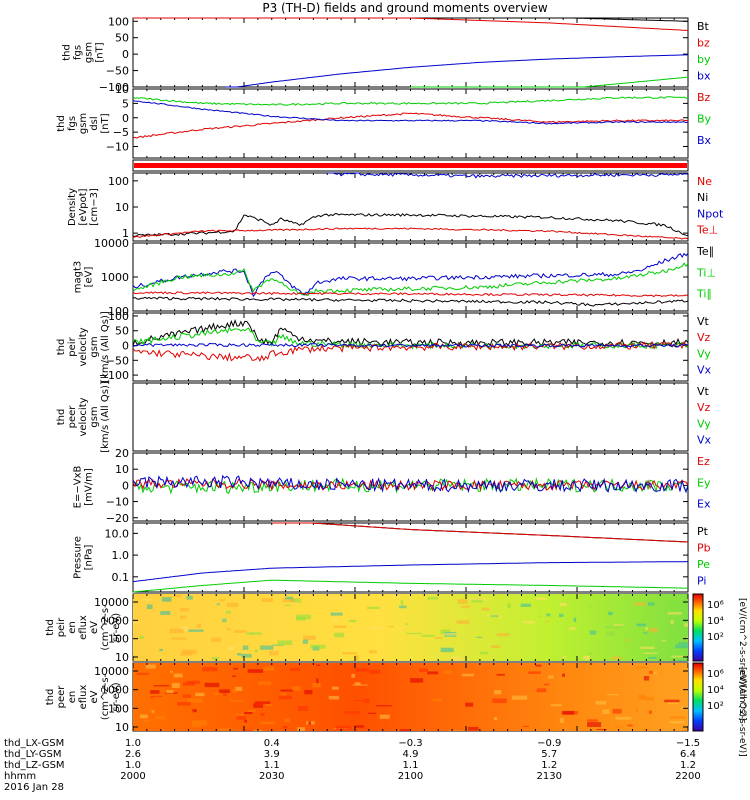 Image resolution: width=750 pixels, height=800 pixels. Describe the element at coordinates (122, 38) in the screenshot. I see `y-tick-label: 50` at that location.